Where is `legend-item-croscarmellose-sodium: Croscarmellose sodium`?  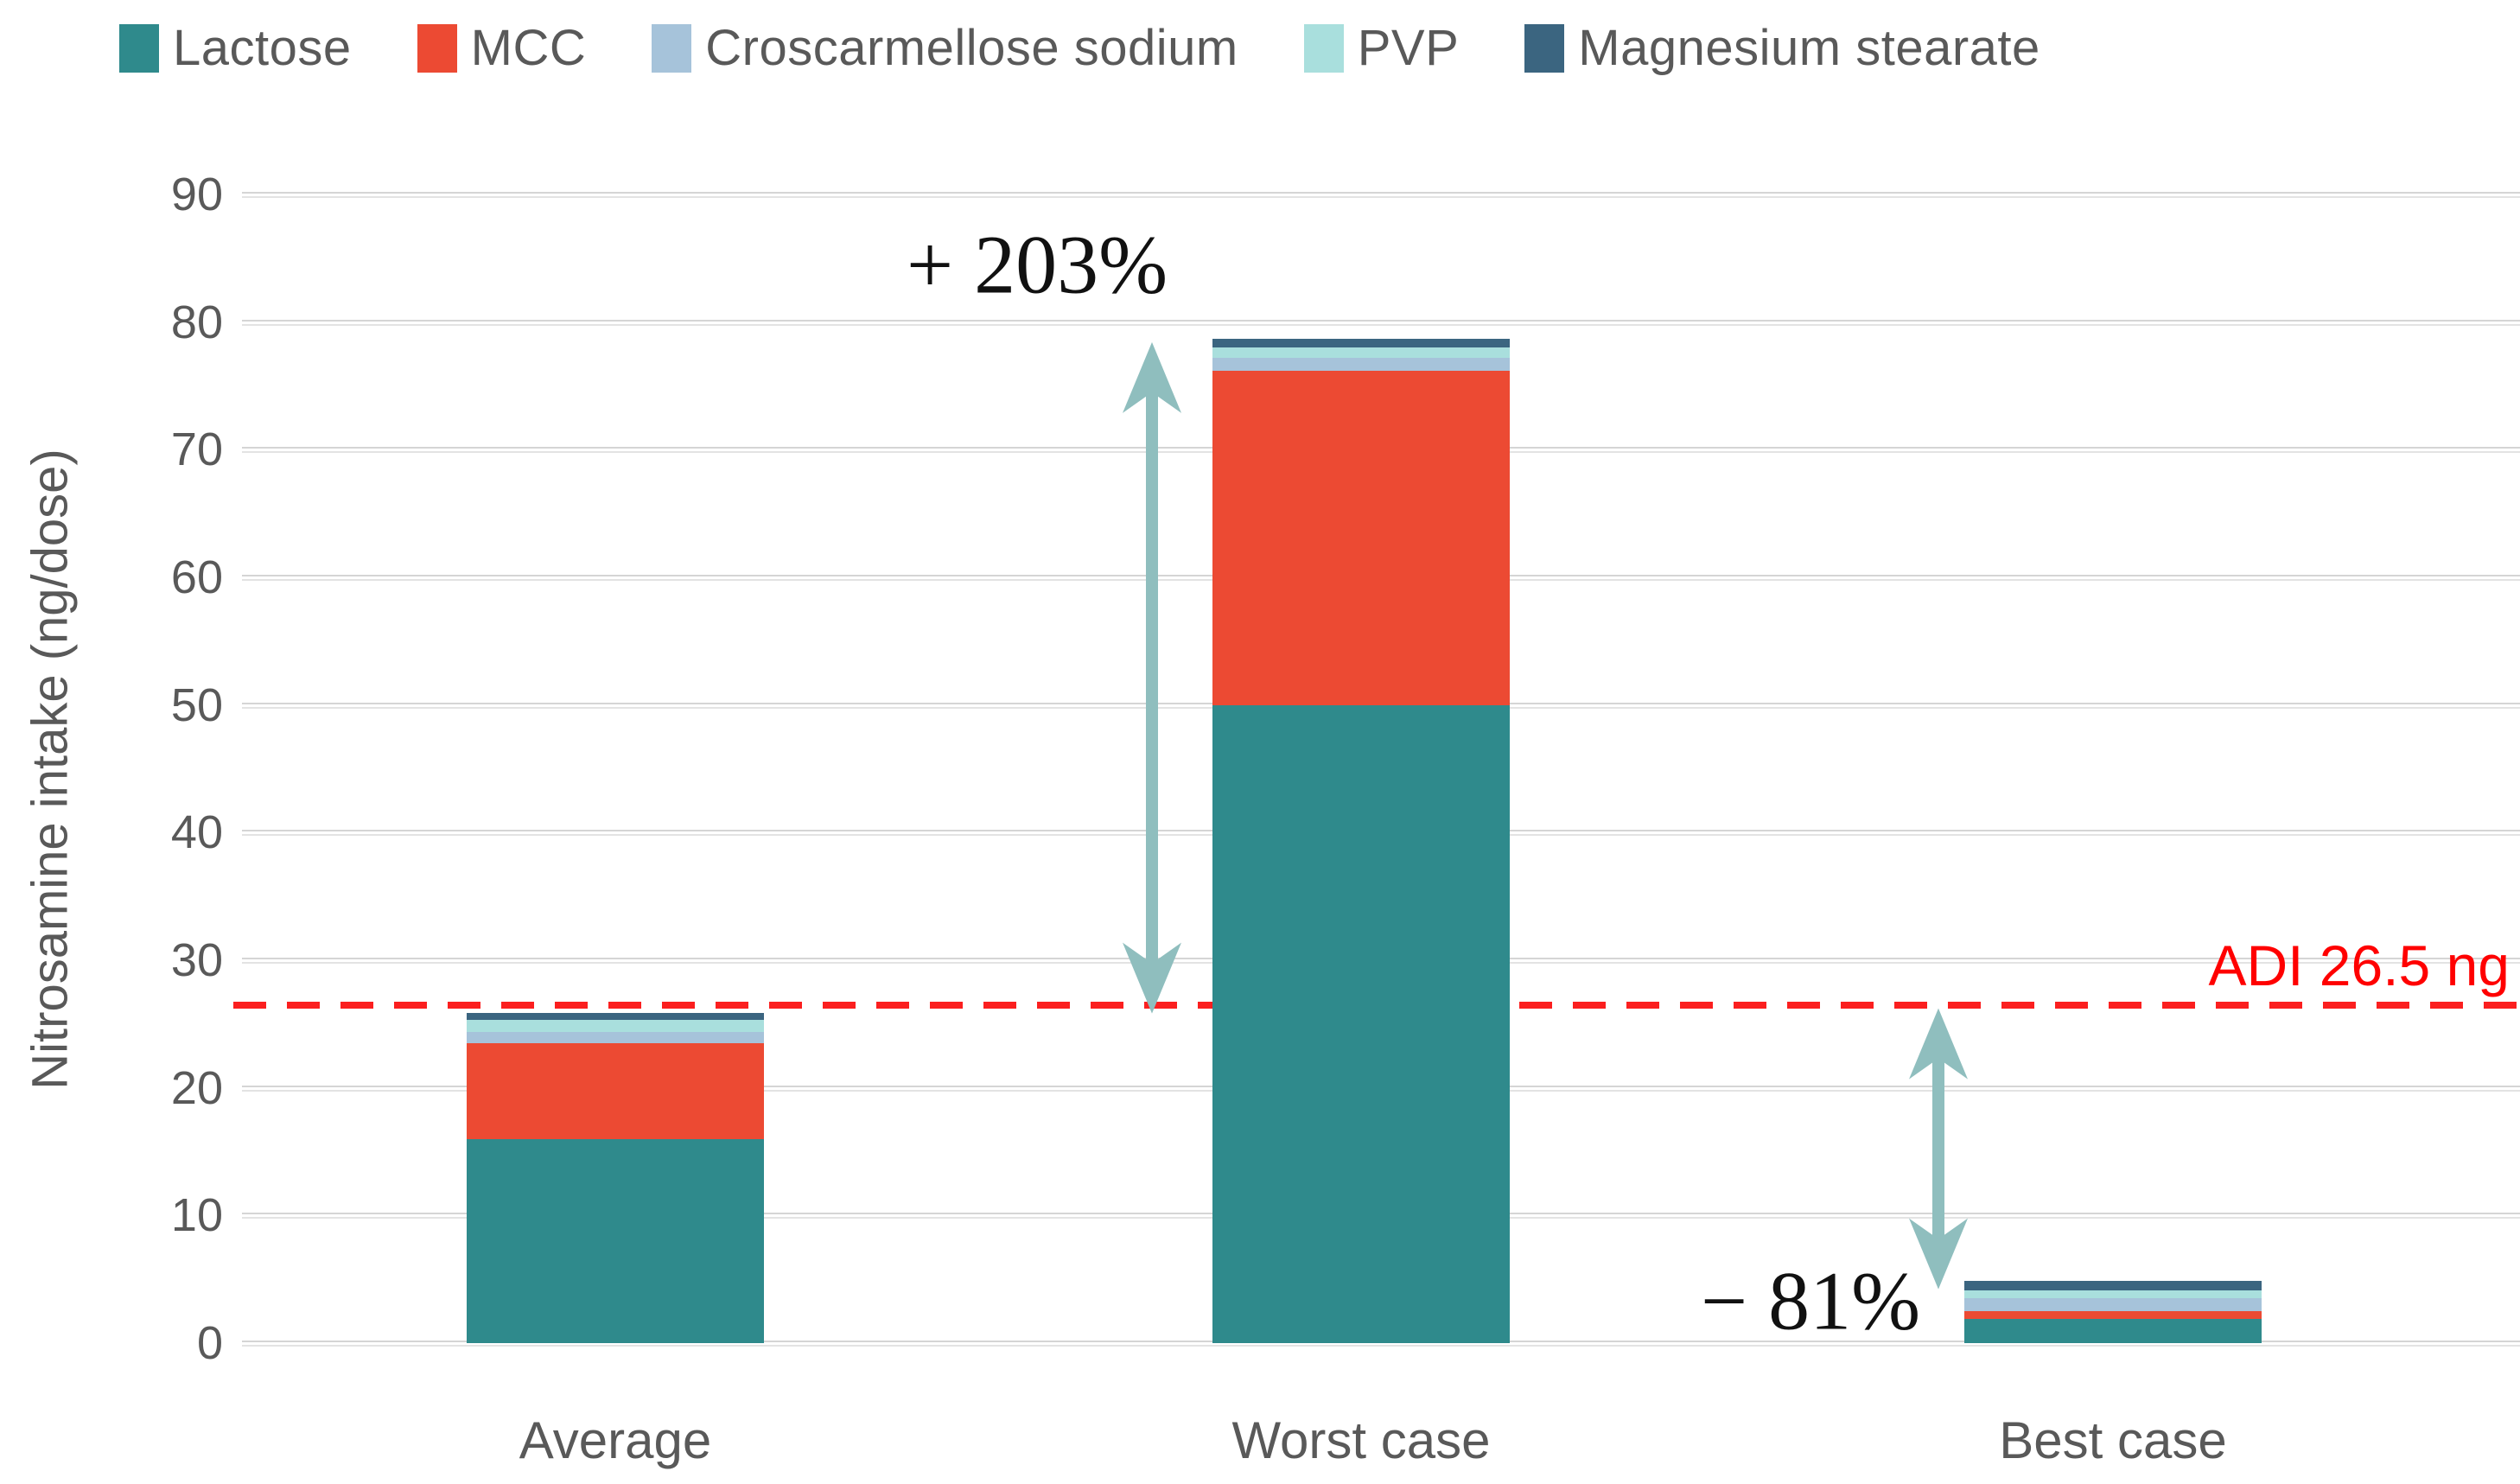
legend-item-croscarmellose-sodium: Croscarmellose sodium is located at coordinates (945, 48).